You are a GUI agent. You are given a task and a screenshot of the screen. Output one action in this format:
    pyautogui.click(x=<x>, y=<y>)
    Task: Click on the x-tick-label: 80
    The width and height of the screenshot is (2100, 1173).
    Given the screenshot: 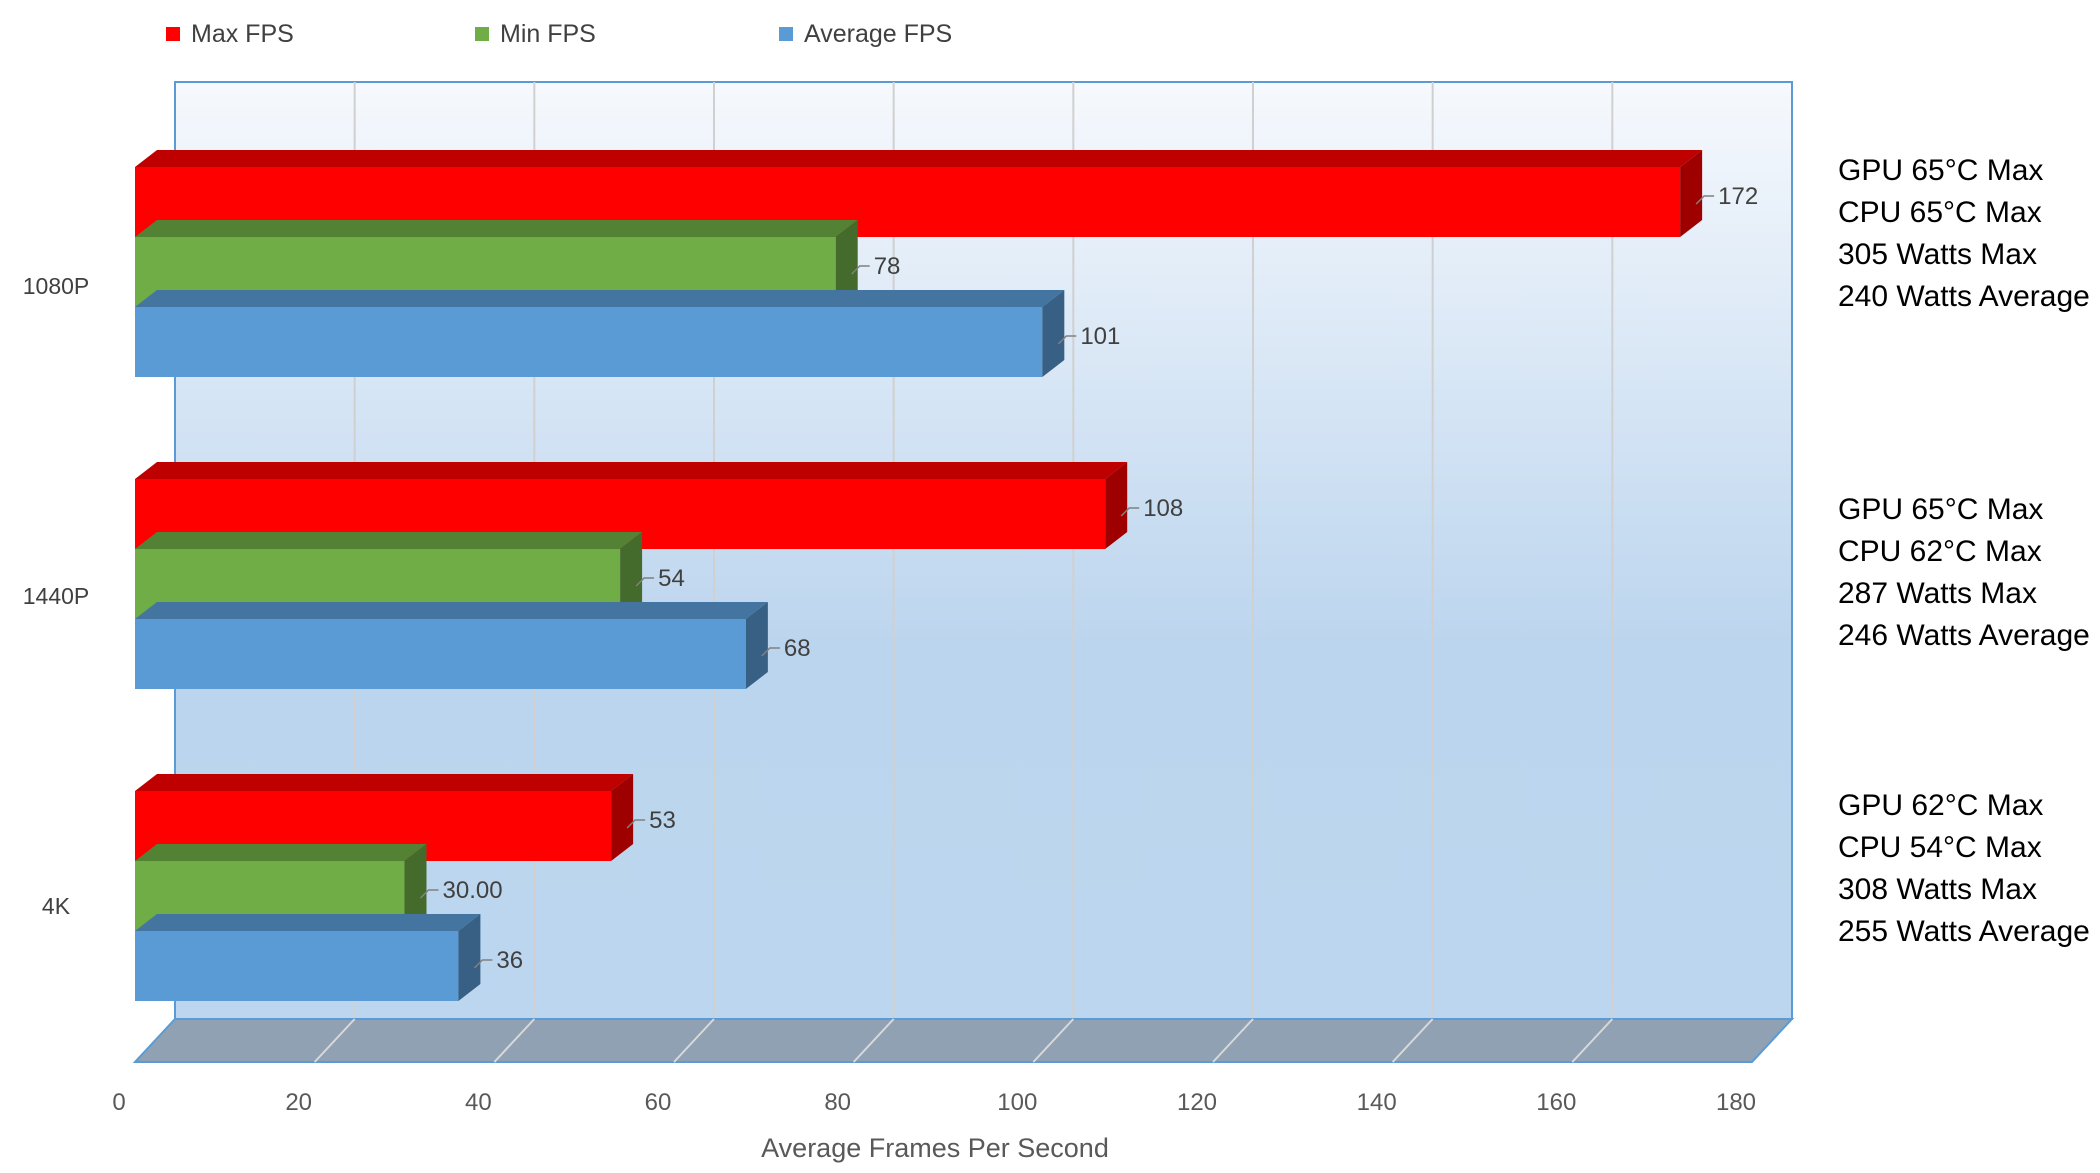 What is the action you would take?
    pyautogui.click(x=837, y=1102)
    